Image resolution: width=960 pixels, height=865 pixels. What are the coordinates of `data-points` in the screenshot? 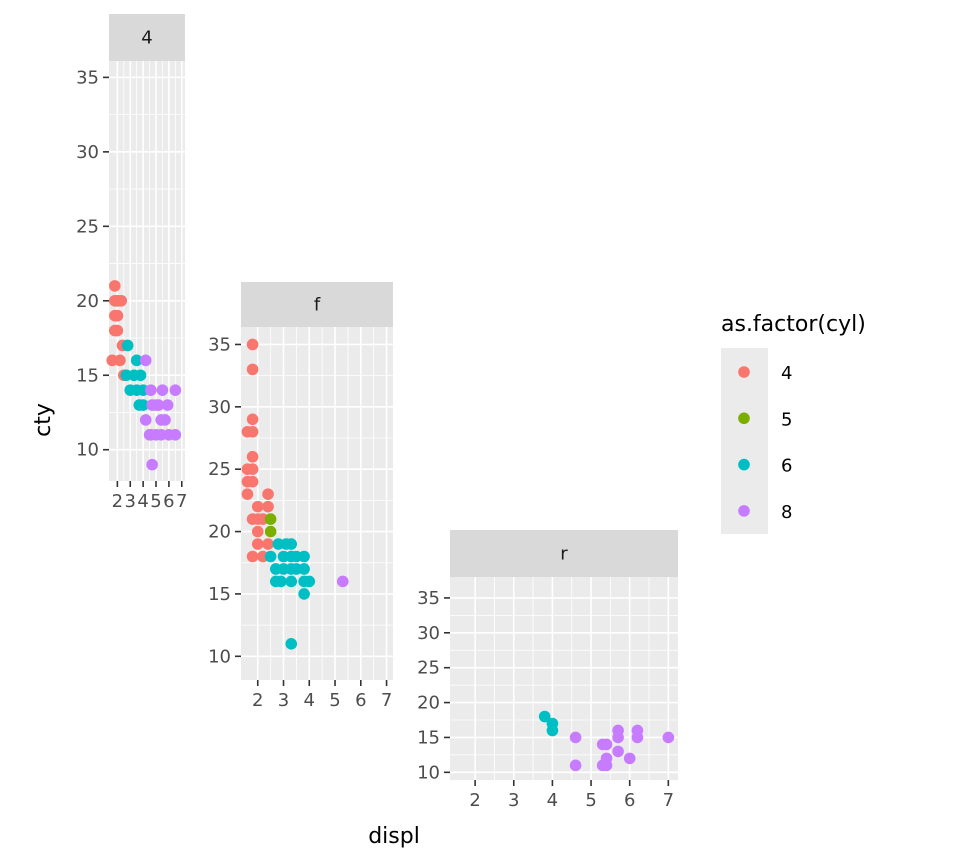 It's located at (295, 494).